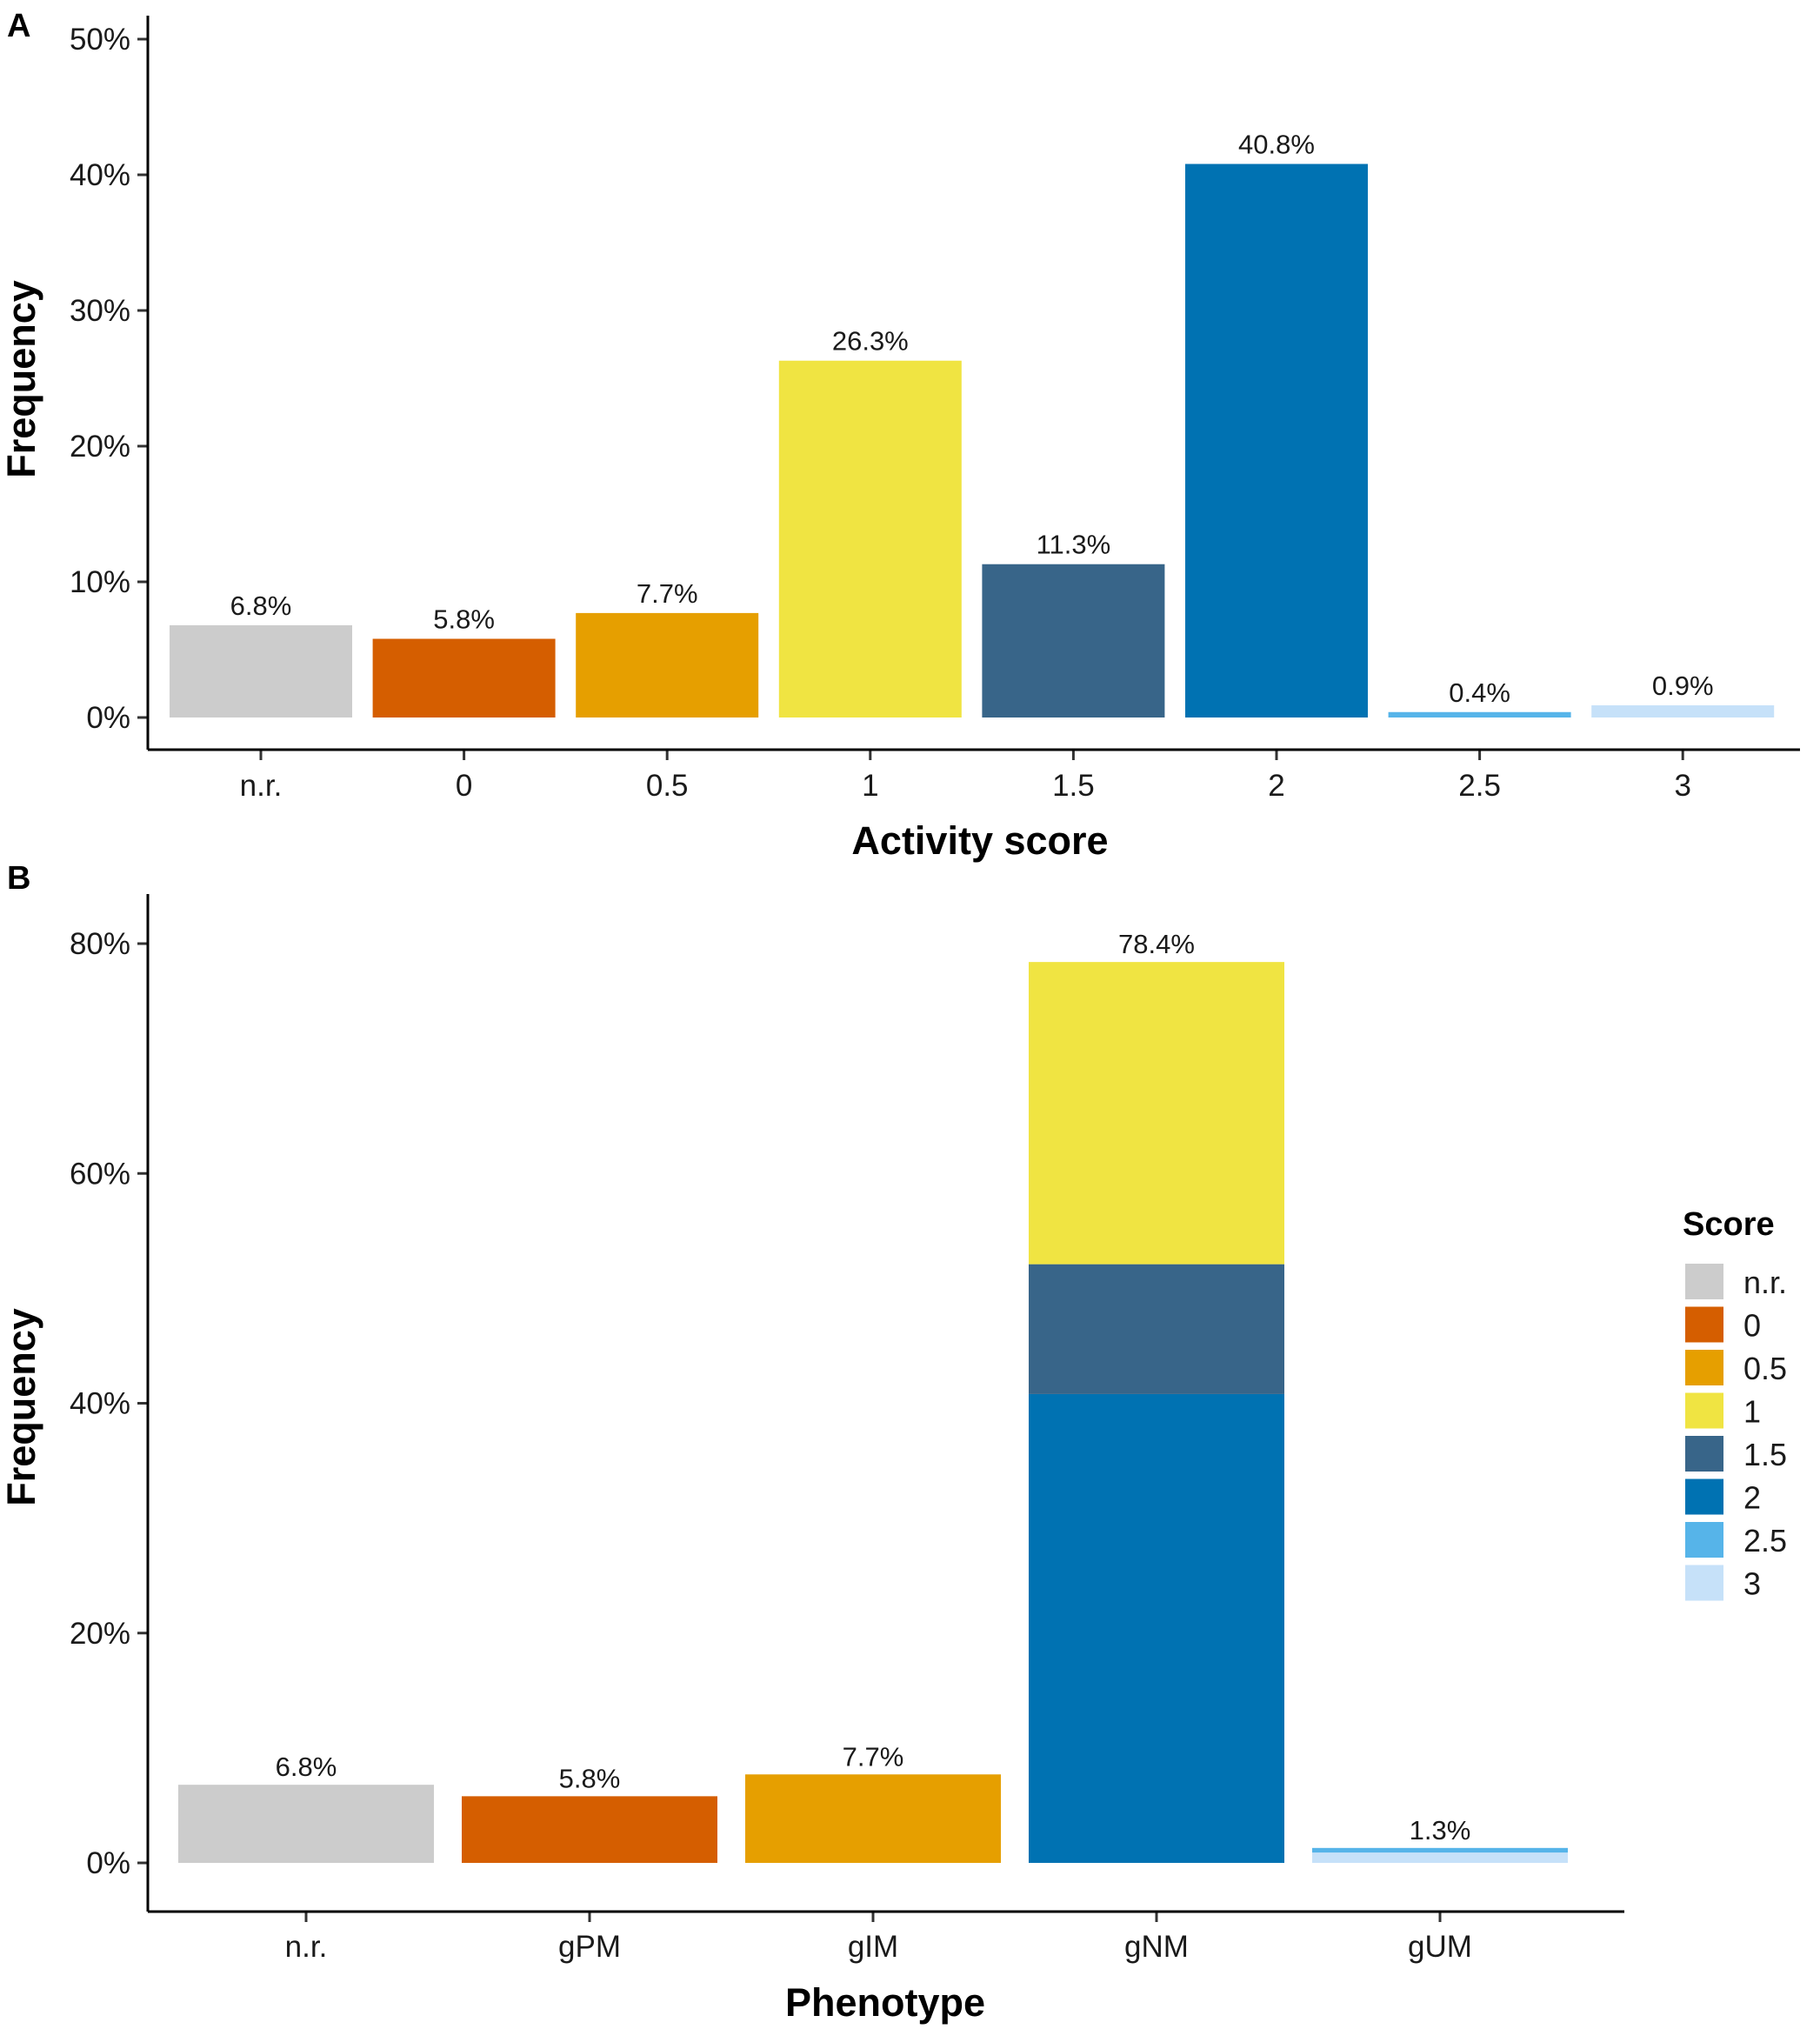  Describe the element at coordinates (1276, 145) in the screenshot. I see `bar-label-2: 40.8%` at that location.